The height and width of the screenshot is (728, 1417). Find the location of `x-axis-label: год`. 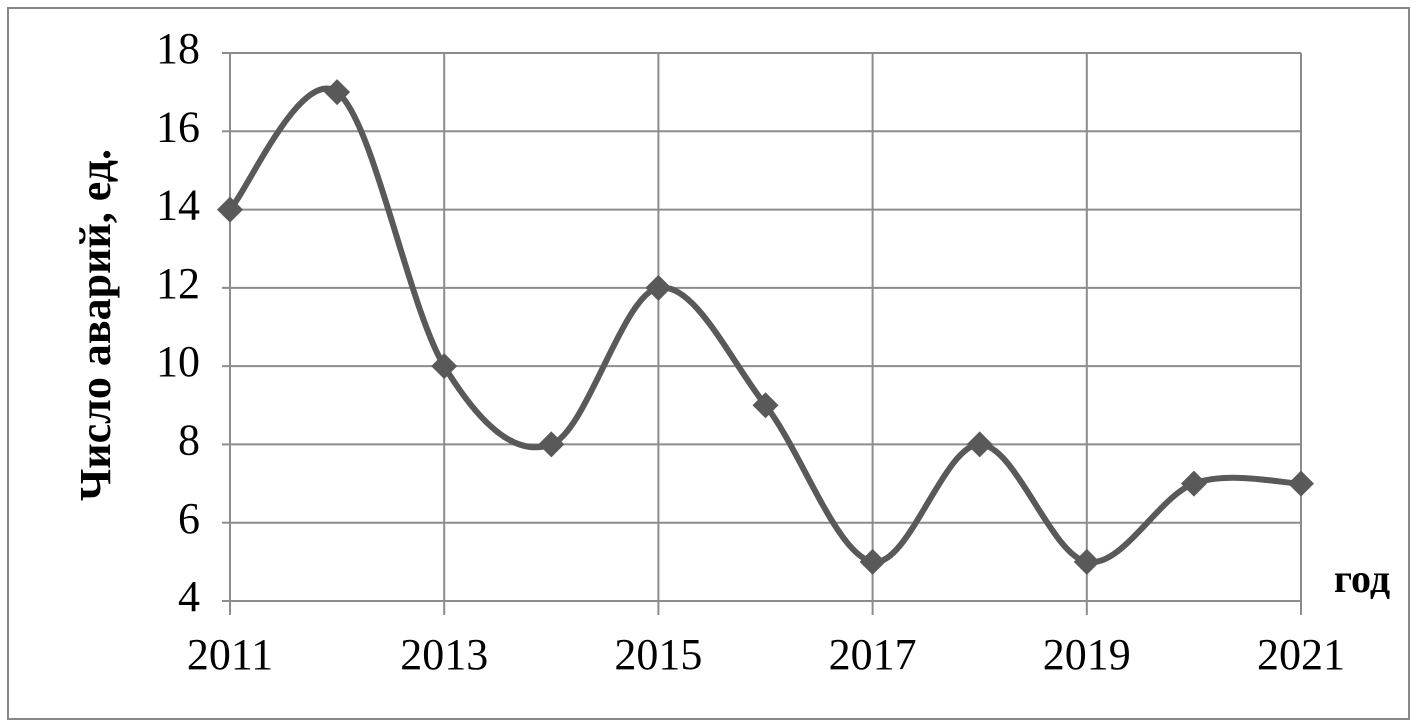

x-axis-label: год is located at coordinates (1362, 578).